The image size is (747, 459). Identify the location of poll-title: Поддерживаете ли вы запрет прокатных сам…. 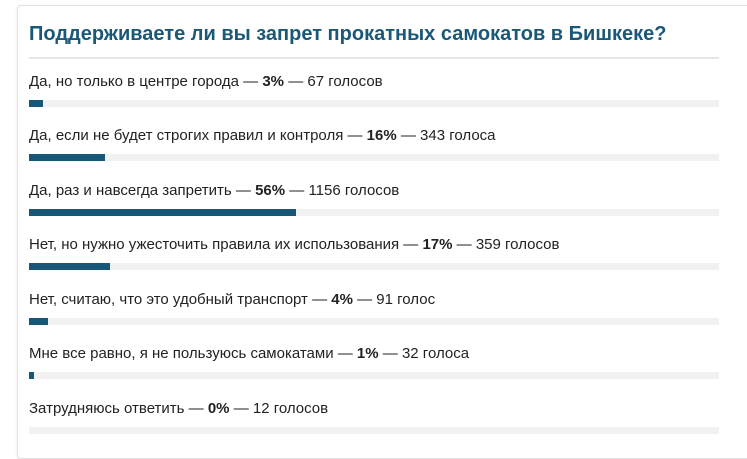
(348, 34).